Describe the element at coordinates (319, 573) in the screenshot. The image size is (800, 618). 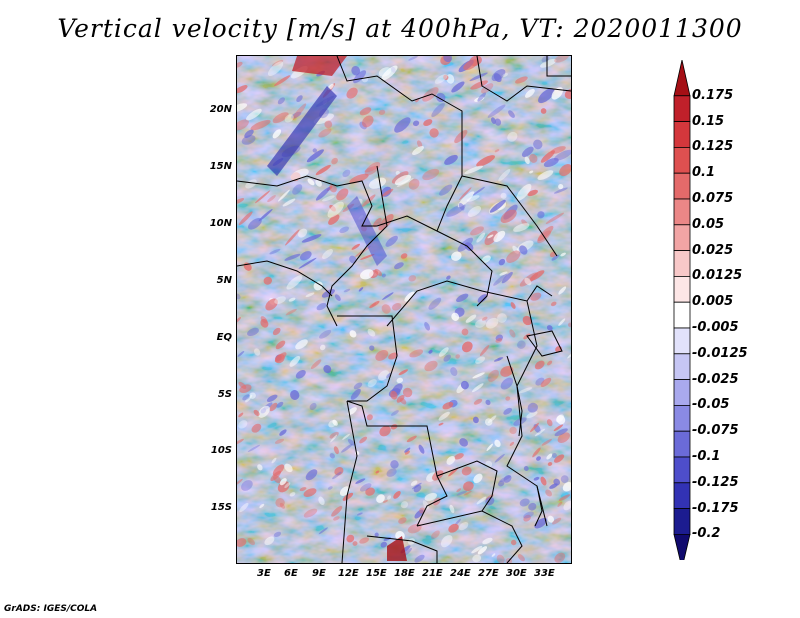
I see `lon-label: 9E` at that location.